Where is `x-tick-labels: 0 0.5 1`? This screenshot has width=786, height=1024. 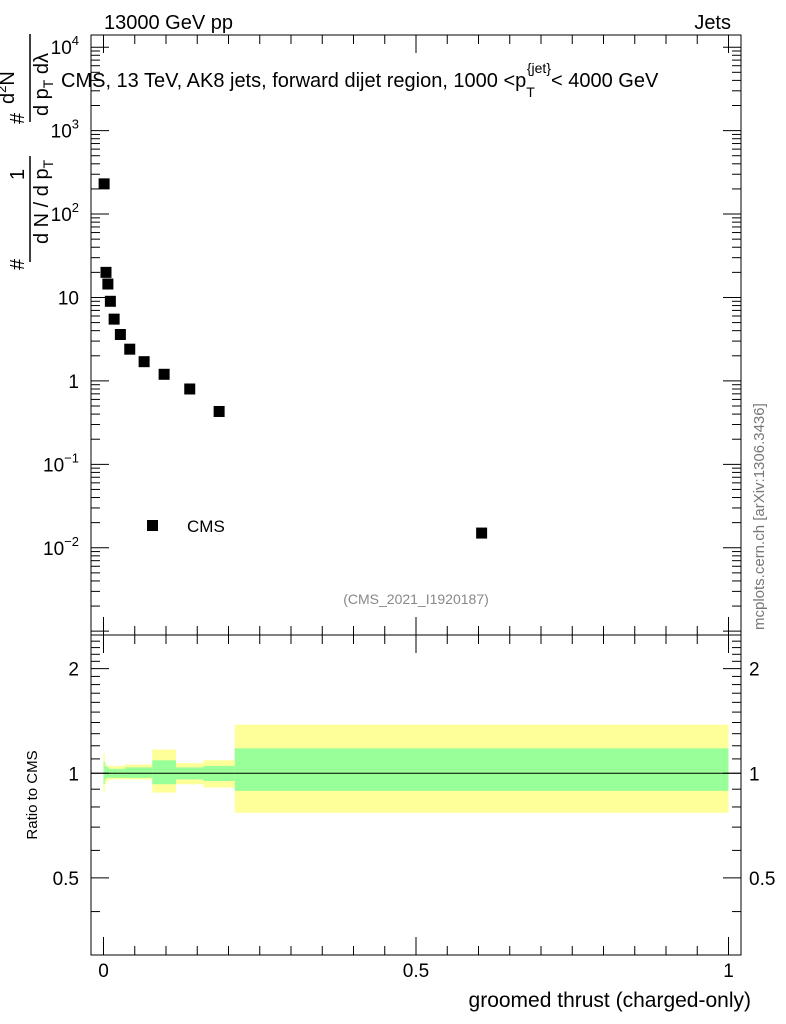 x-tick-labels: 0 0.5 1 is located at coordinates (416, 971).